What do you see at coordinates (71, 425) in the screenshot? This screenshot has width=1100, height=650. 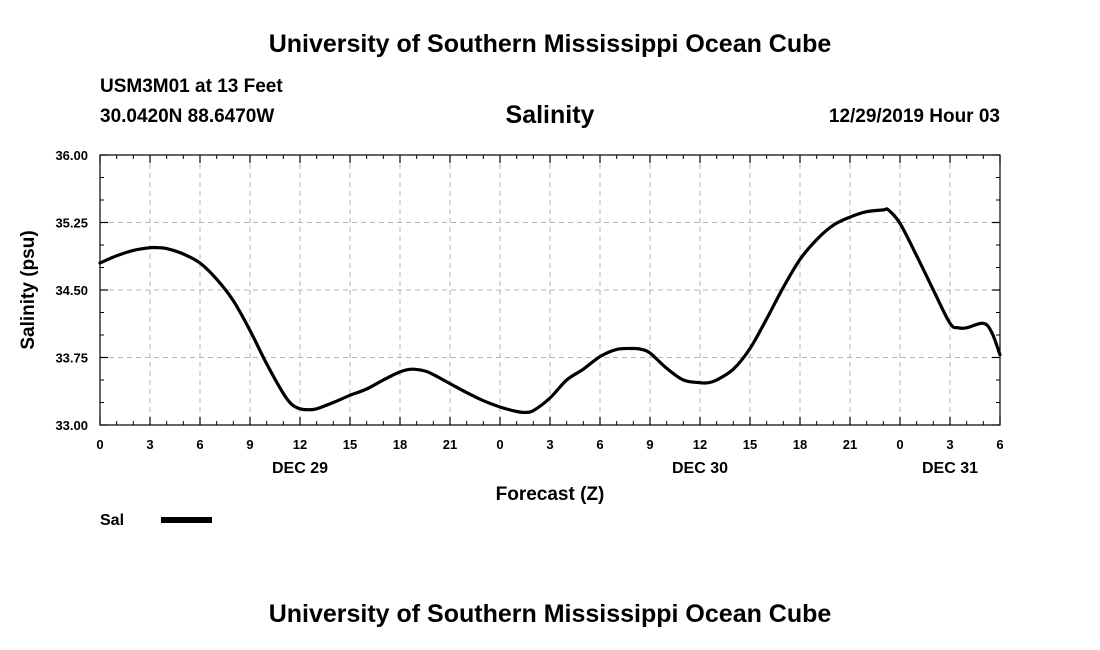 I see `y-tick-label: 33.00` at bounding box center [71, 425].